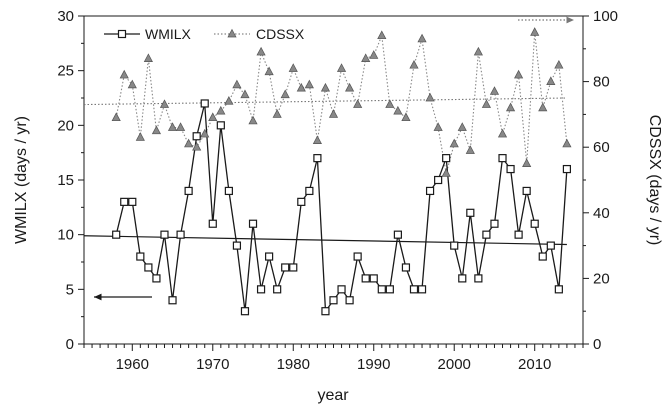  Describe the element at coordinates (601, 278) in the screenshot. I see `y-right-tick-label-20: 20` at that location.